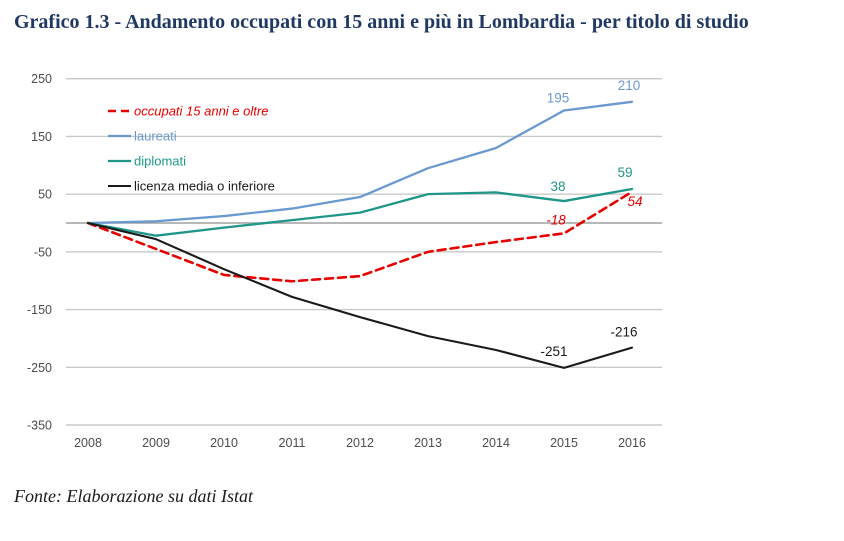  Describe the element at coordinates (292, 443) in the screenshot. I see `x-tick-label: 2011` at that location.